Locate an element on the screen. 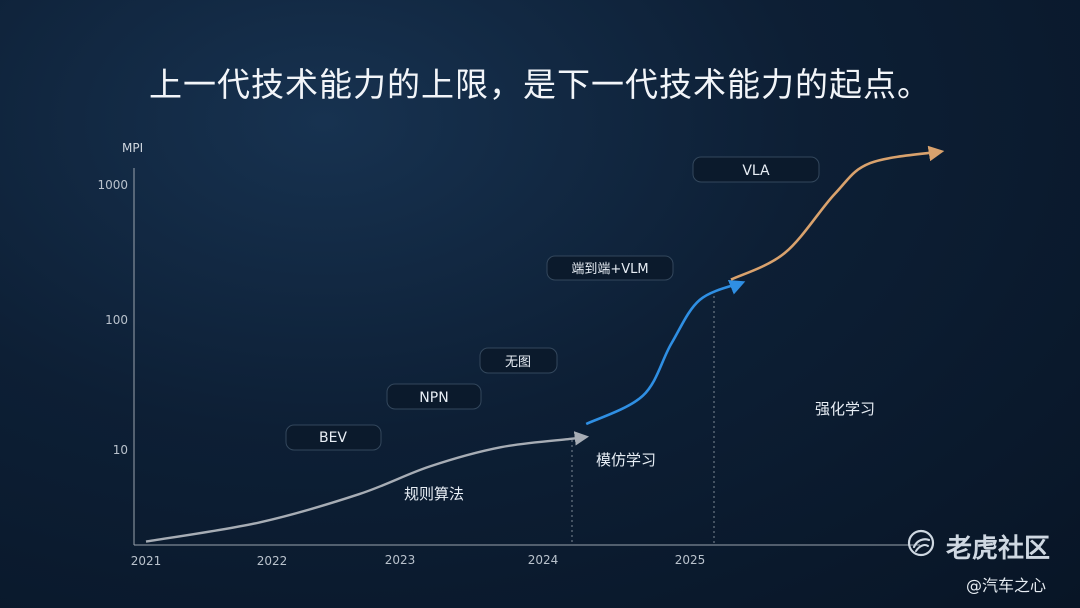  annotation-npn: NPN is located at coordinates (434, 396).